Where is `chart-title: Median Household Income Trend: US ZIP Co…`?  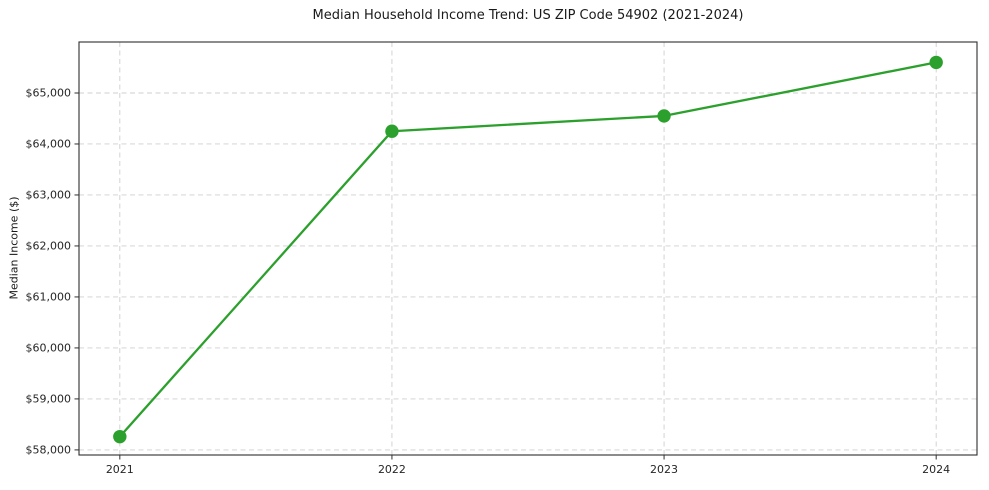
chart-title: Median Household Income Trend: US ZIP Co… is located at coordinates (528, 15).